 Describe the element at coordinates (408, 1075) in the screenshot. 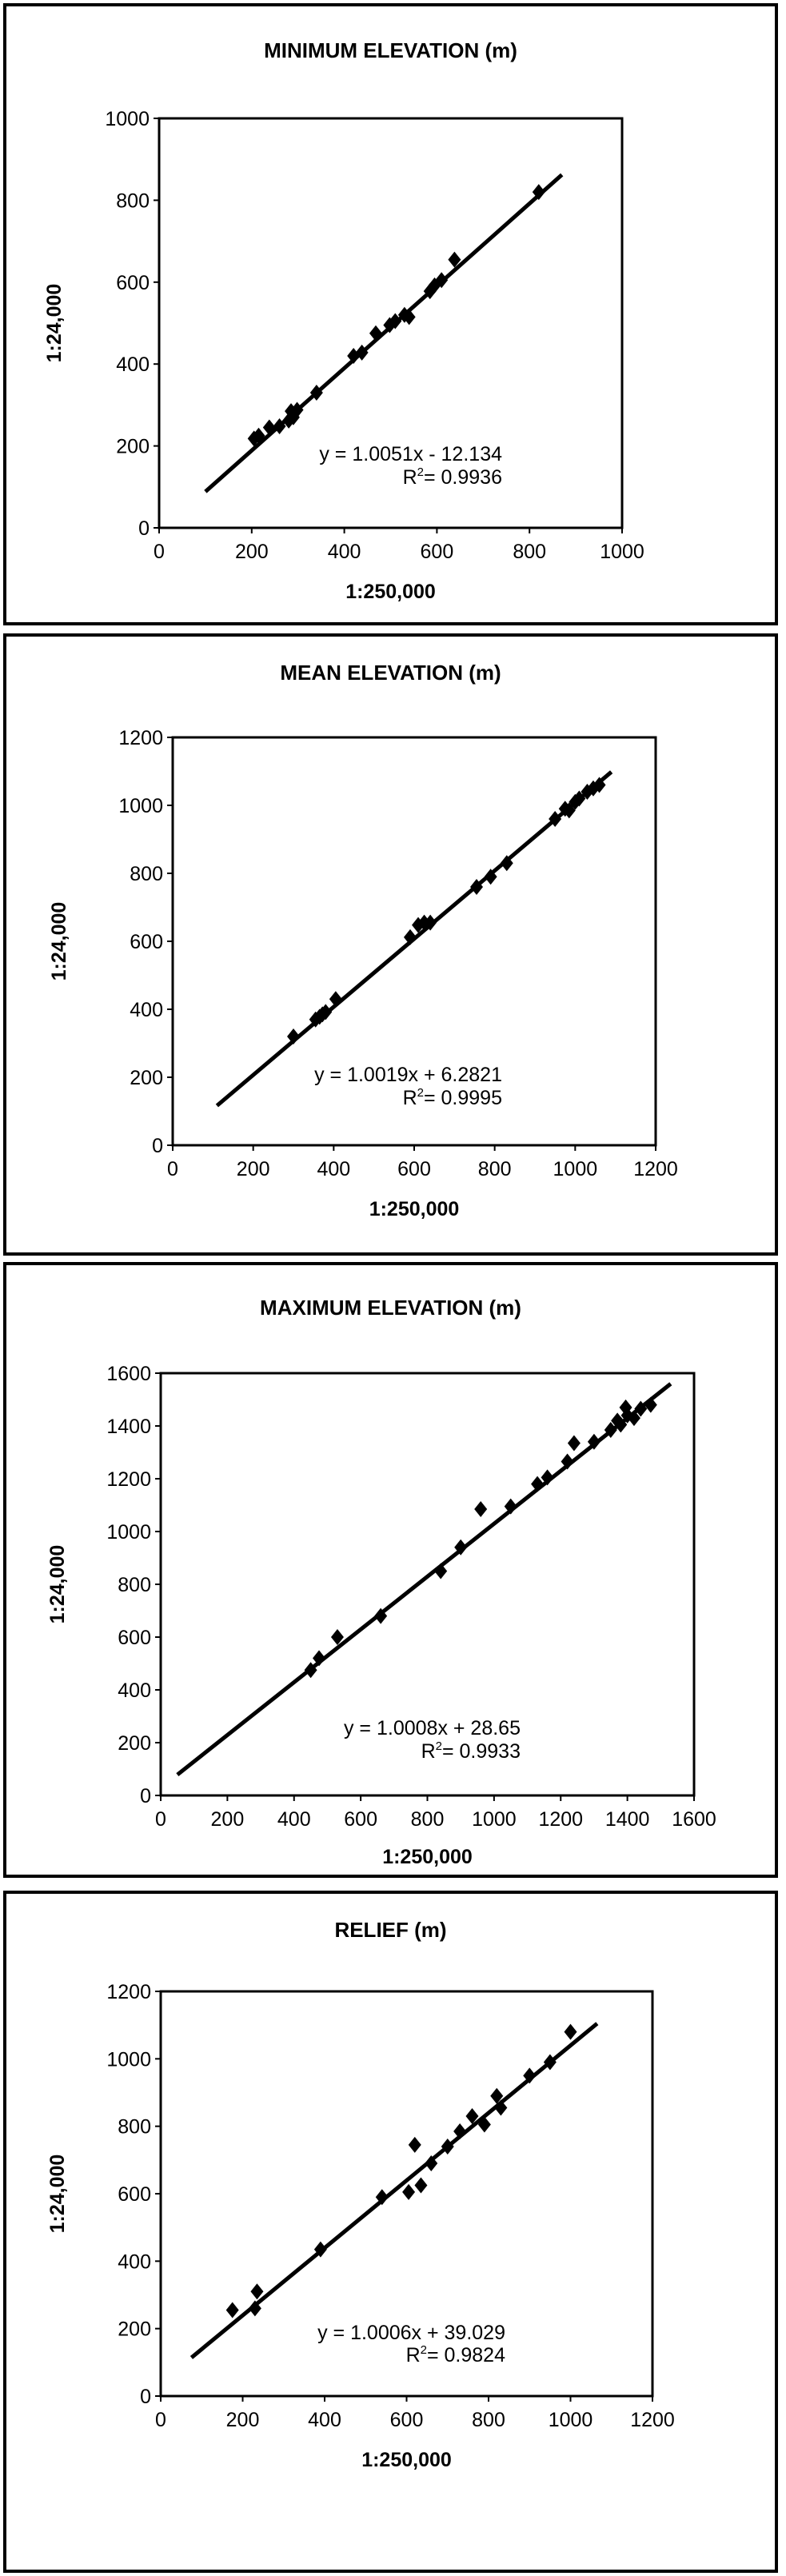

I see `regression-equation: y = 1.0019x + 6.2821` at that location.